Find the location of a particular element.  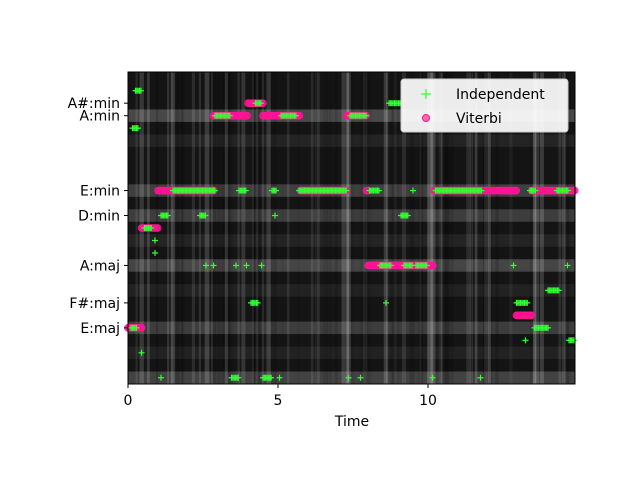

legend-label-viterbi: Viterbi is located at coordinates (479, 119).